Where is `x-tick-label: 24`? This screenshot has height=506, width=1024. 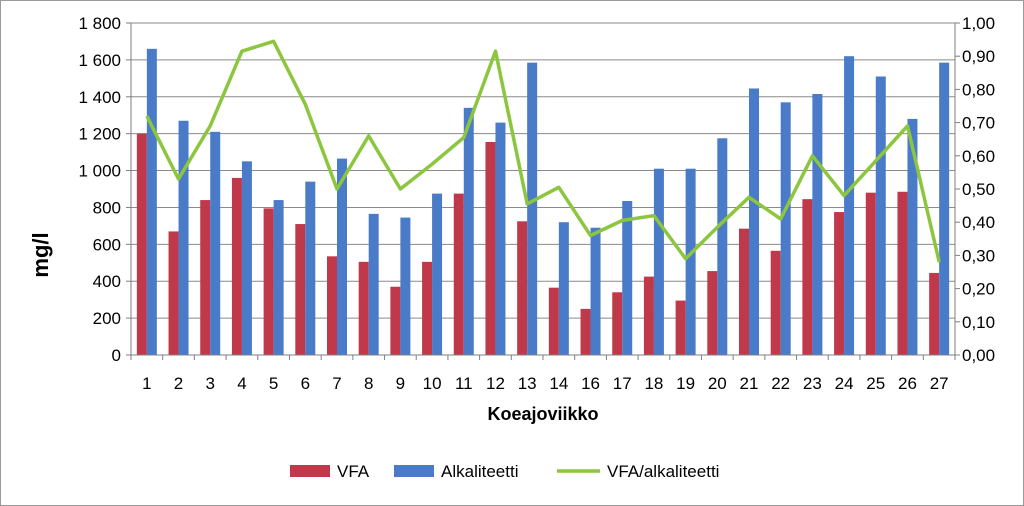
x-tick-label: 24 is located at coordinates (844, 383).